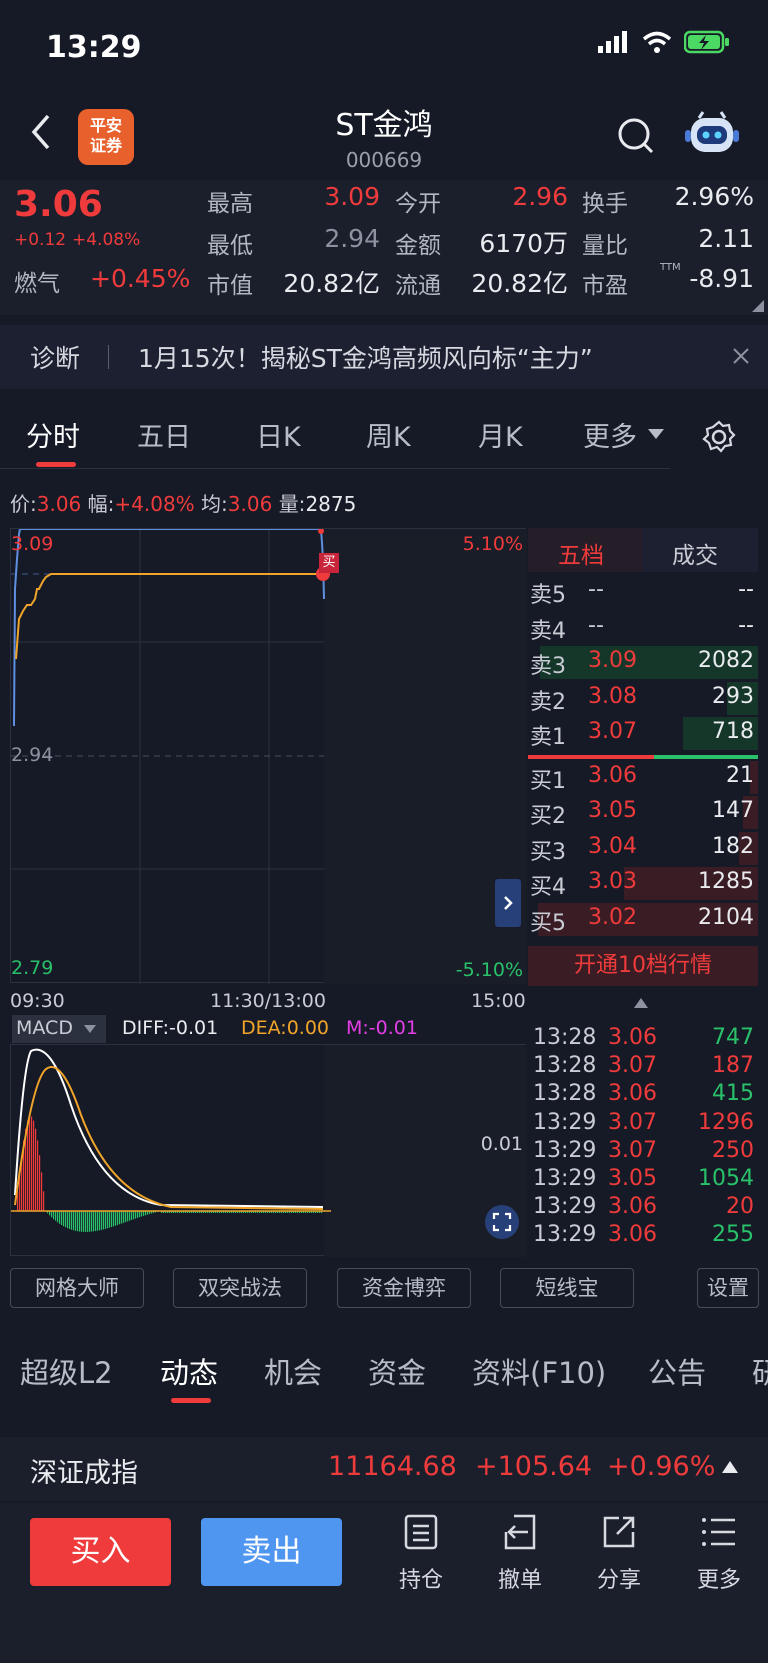 The image size is (768, 1663). I want to click on tab-five-day: 五日, so click(164, 437).